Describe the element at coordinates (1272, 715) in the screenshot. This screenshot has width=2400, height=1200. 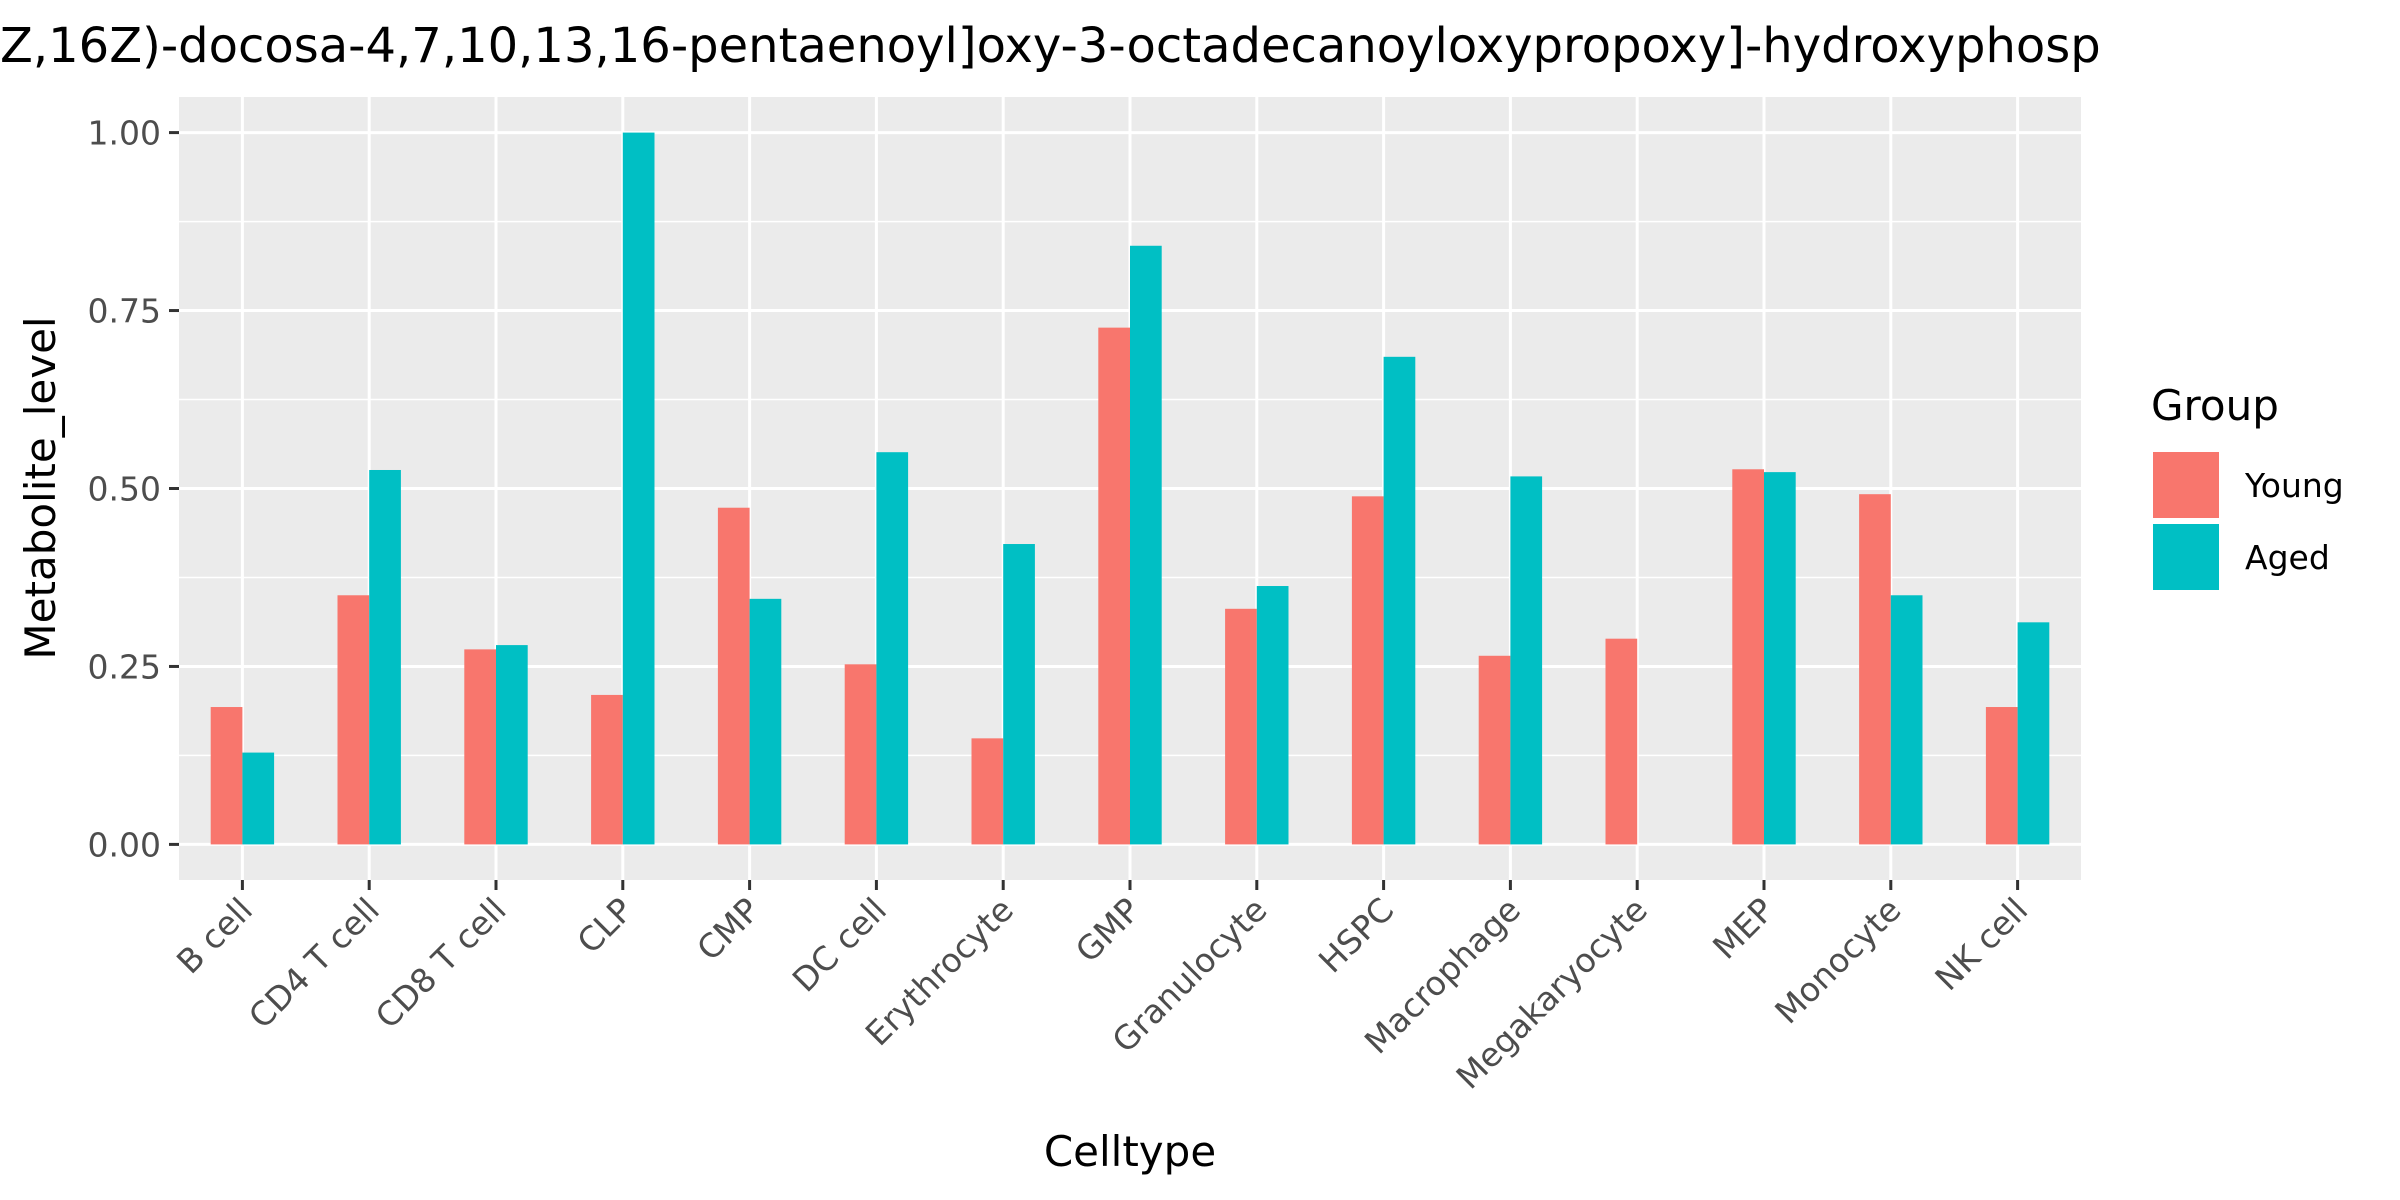
I see `bar-aged-granulocyte` at that location.